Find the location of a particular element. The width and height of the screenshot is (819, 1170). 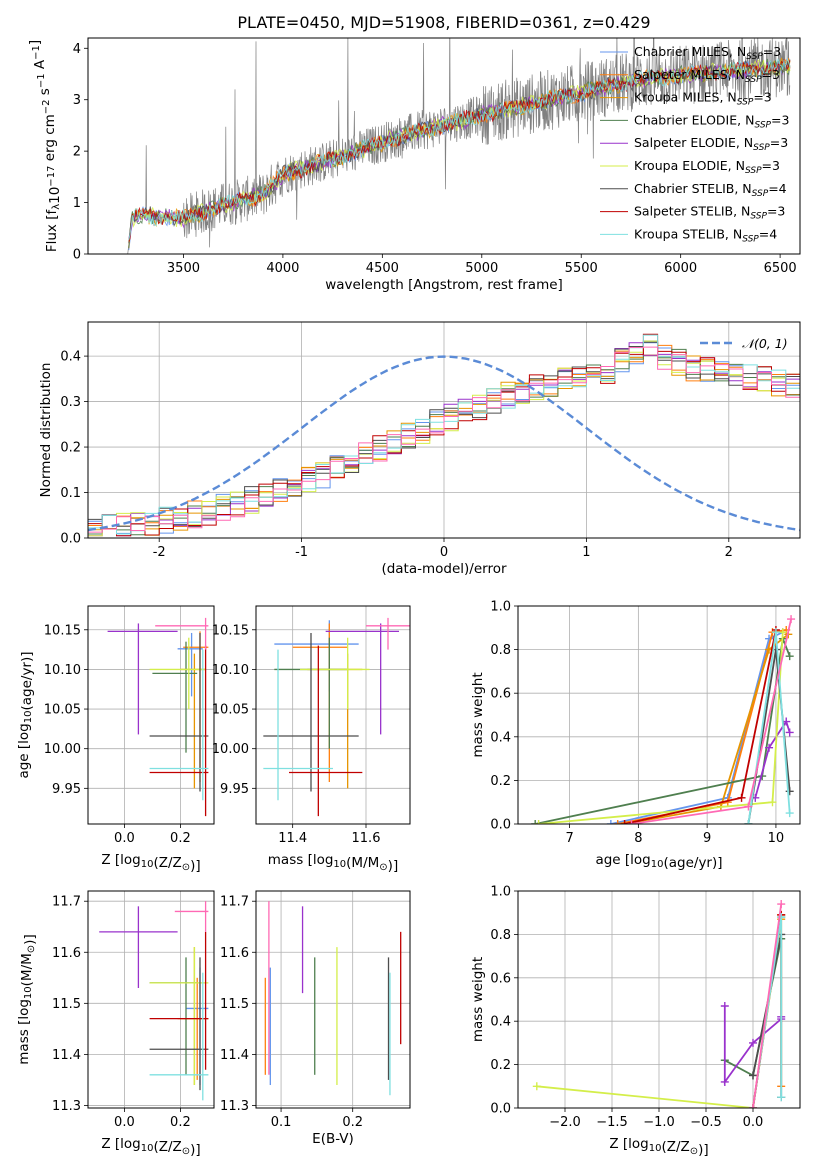

y-tick-label: 0.1 is located at coordinates (70, 493).